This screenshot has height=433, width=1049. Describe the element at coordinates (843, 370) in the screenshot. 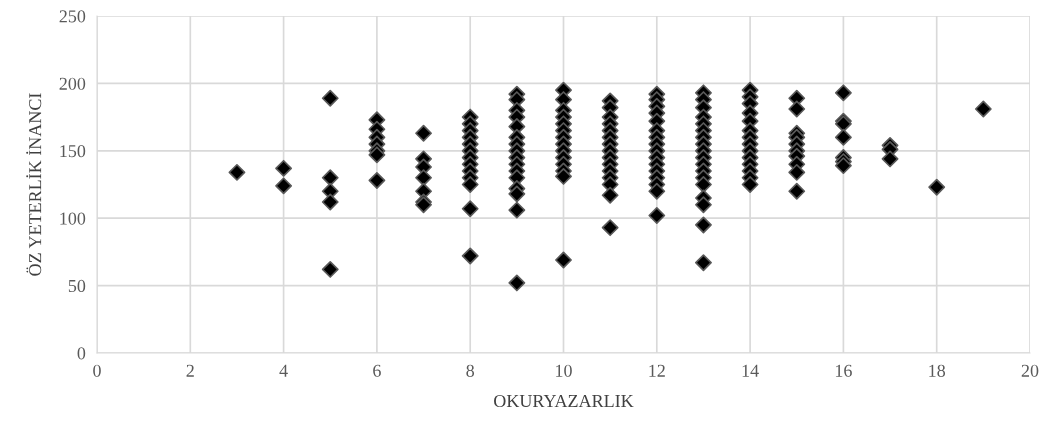

I see `x-tick-label: 16` at that location.